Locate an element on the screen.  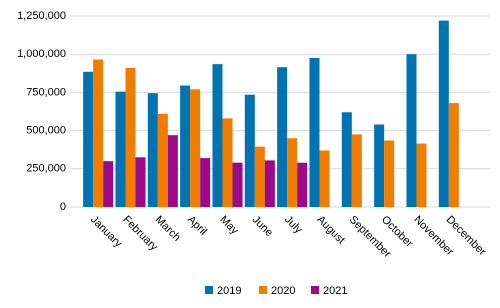
x-tick-label: April is located at coordinates (197, 226).